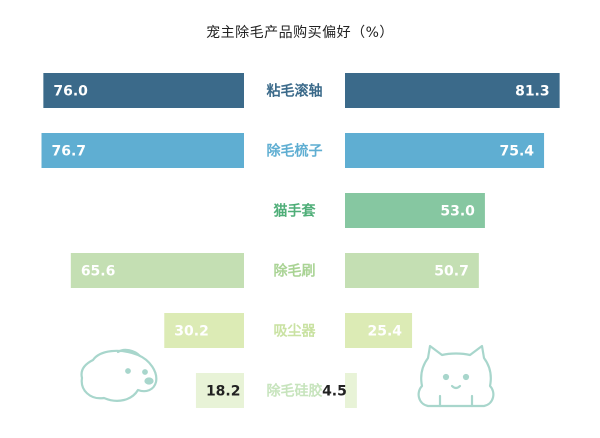  Describe the element at coordinates (69, 152) in the screenshot. I see `value-label-left-1: 76.7` at that location.